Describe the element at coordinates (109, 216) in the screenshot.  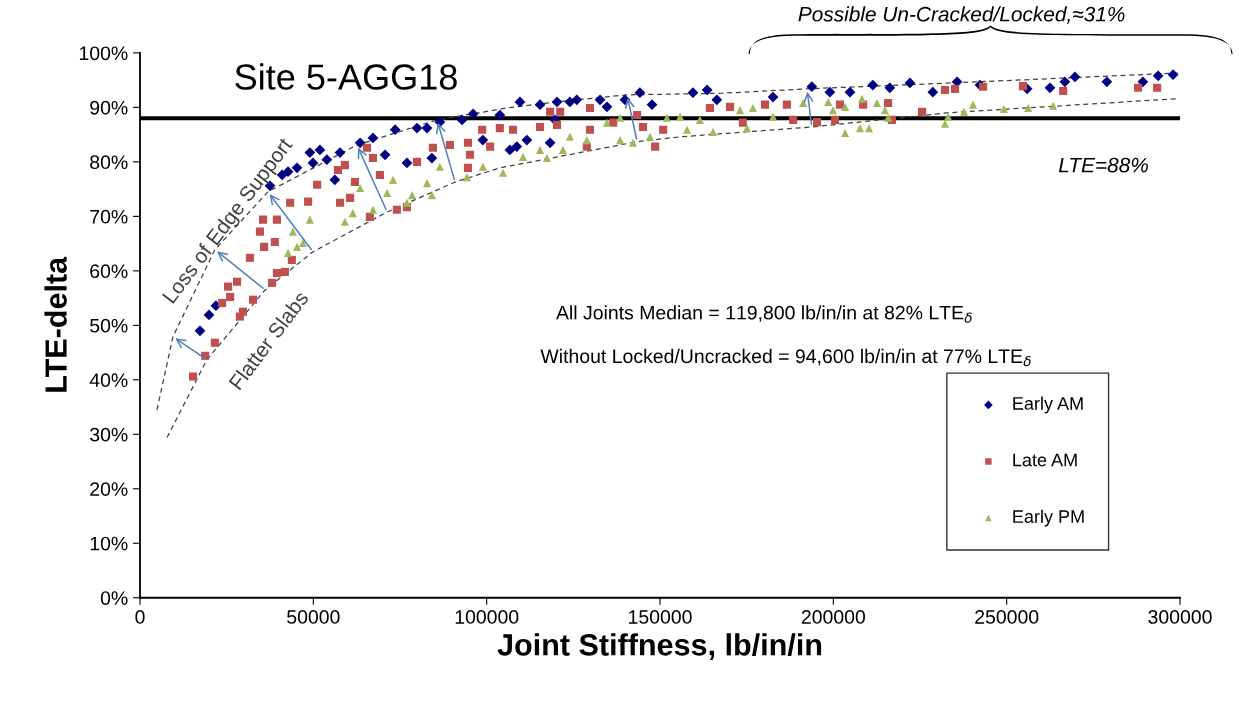
I see `y-tick-label: 70%` at that location.